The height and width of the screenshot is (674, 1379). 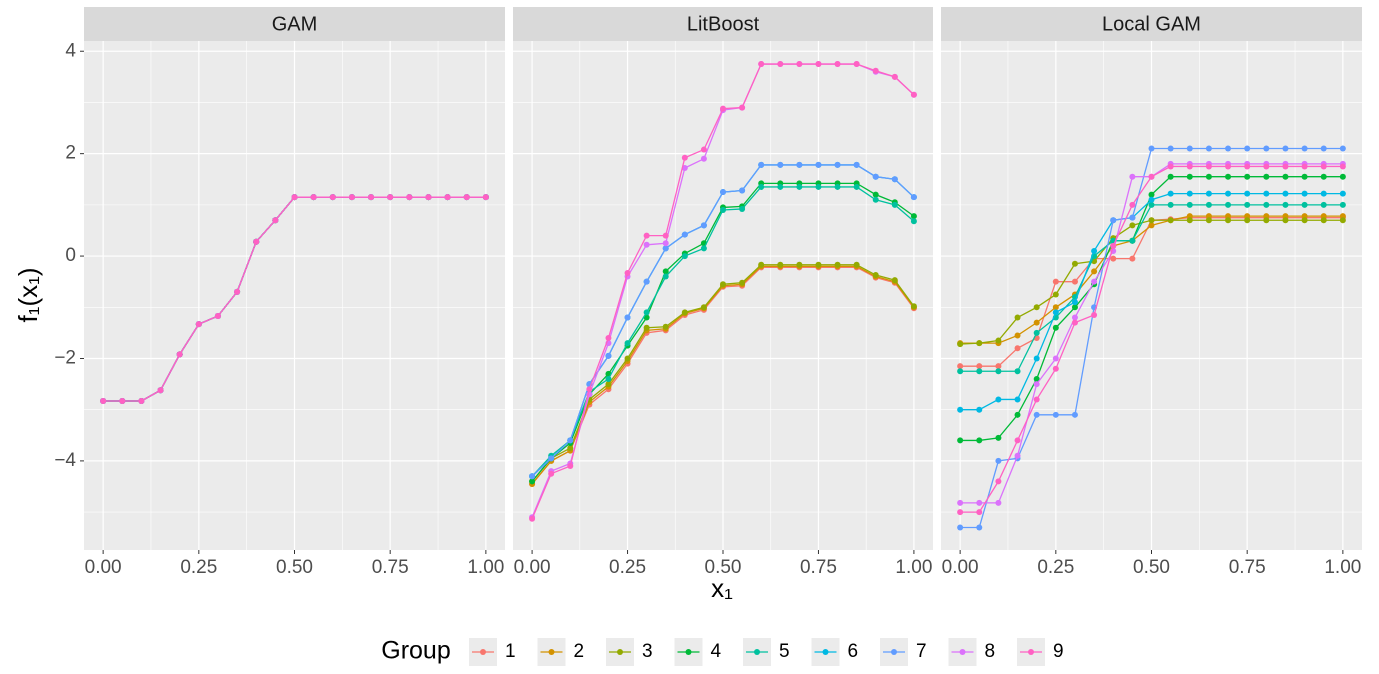 I want to click on x-tick-label: 0.25, so click(x=198, y=567).